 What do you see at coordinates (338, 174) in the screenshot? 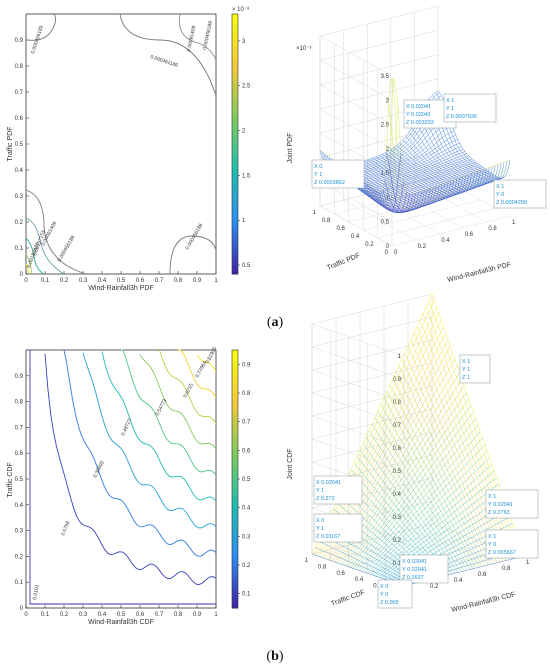
I see `datatip: X 0 Y 1 Z 0.0003862` at bounding box center [338, 174].